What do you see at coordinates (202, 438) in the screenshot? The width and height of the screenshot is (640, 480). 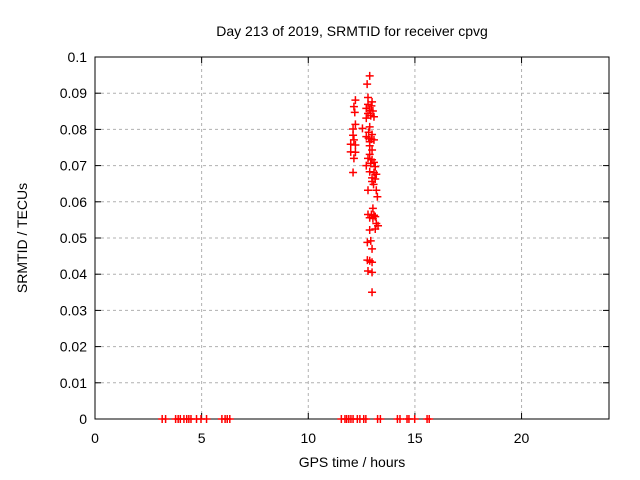 I see `x-tick-label: 5` at bounding box center [202, 438].